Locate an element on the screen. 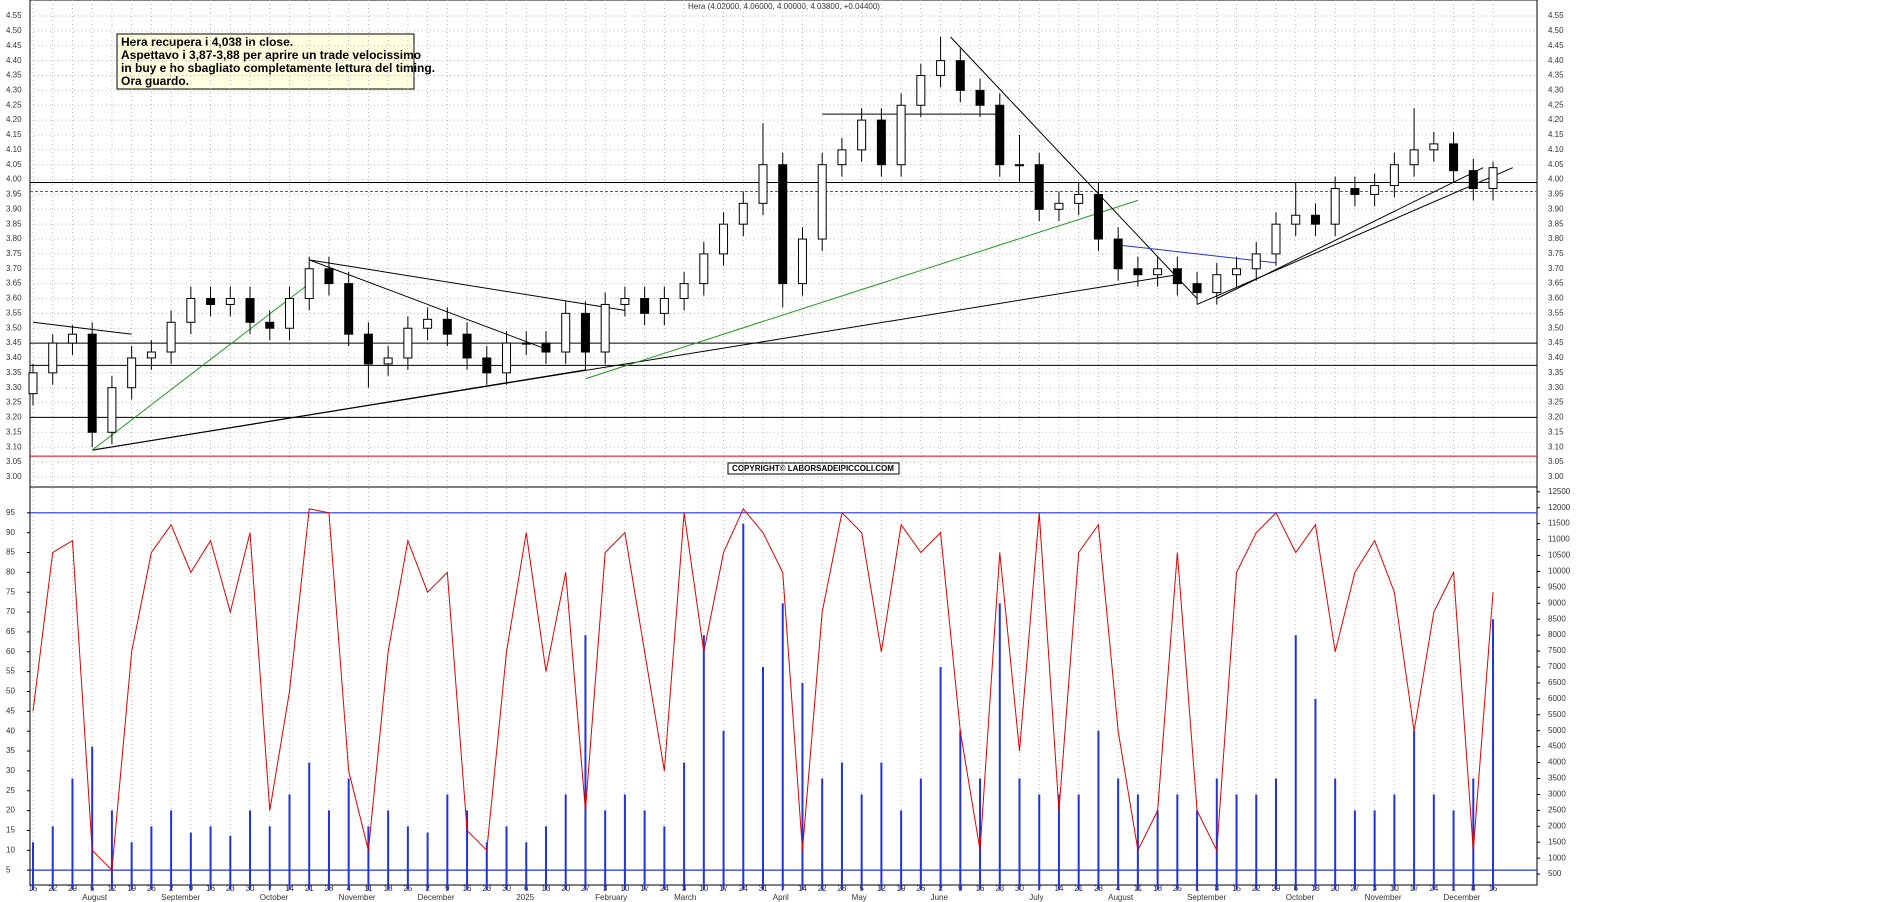  y-tick-label: 3.80 is located at coordinates (14, 238).